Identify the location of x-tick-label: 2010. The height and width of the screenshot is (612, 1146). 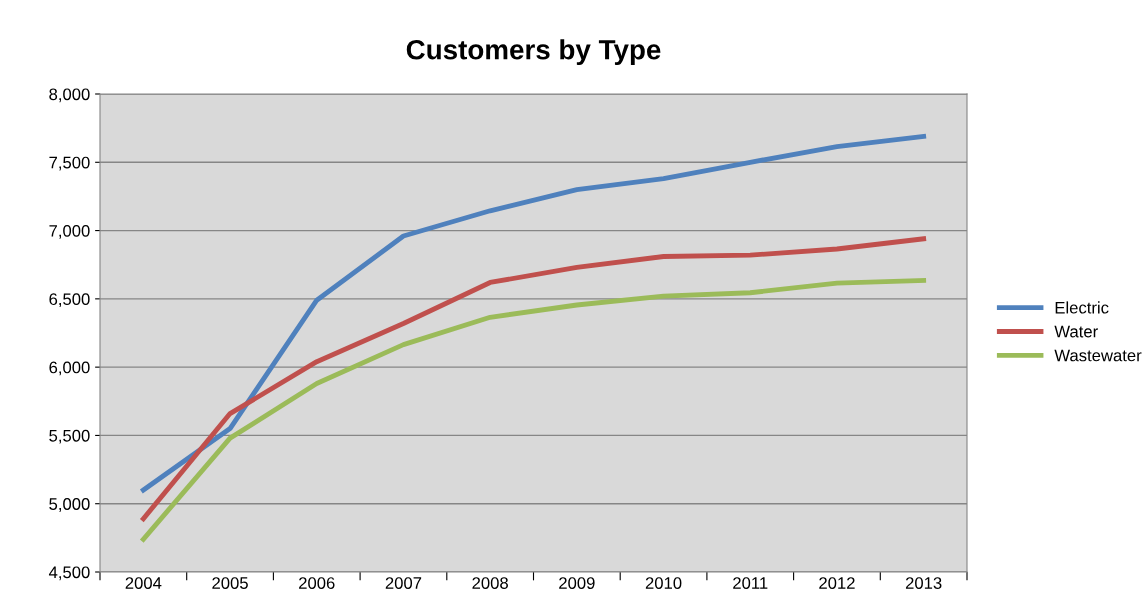
(663, 583).